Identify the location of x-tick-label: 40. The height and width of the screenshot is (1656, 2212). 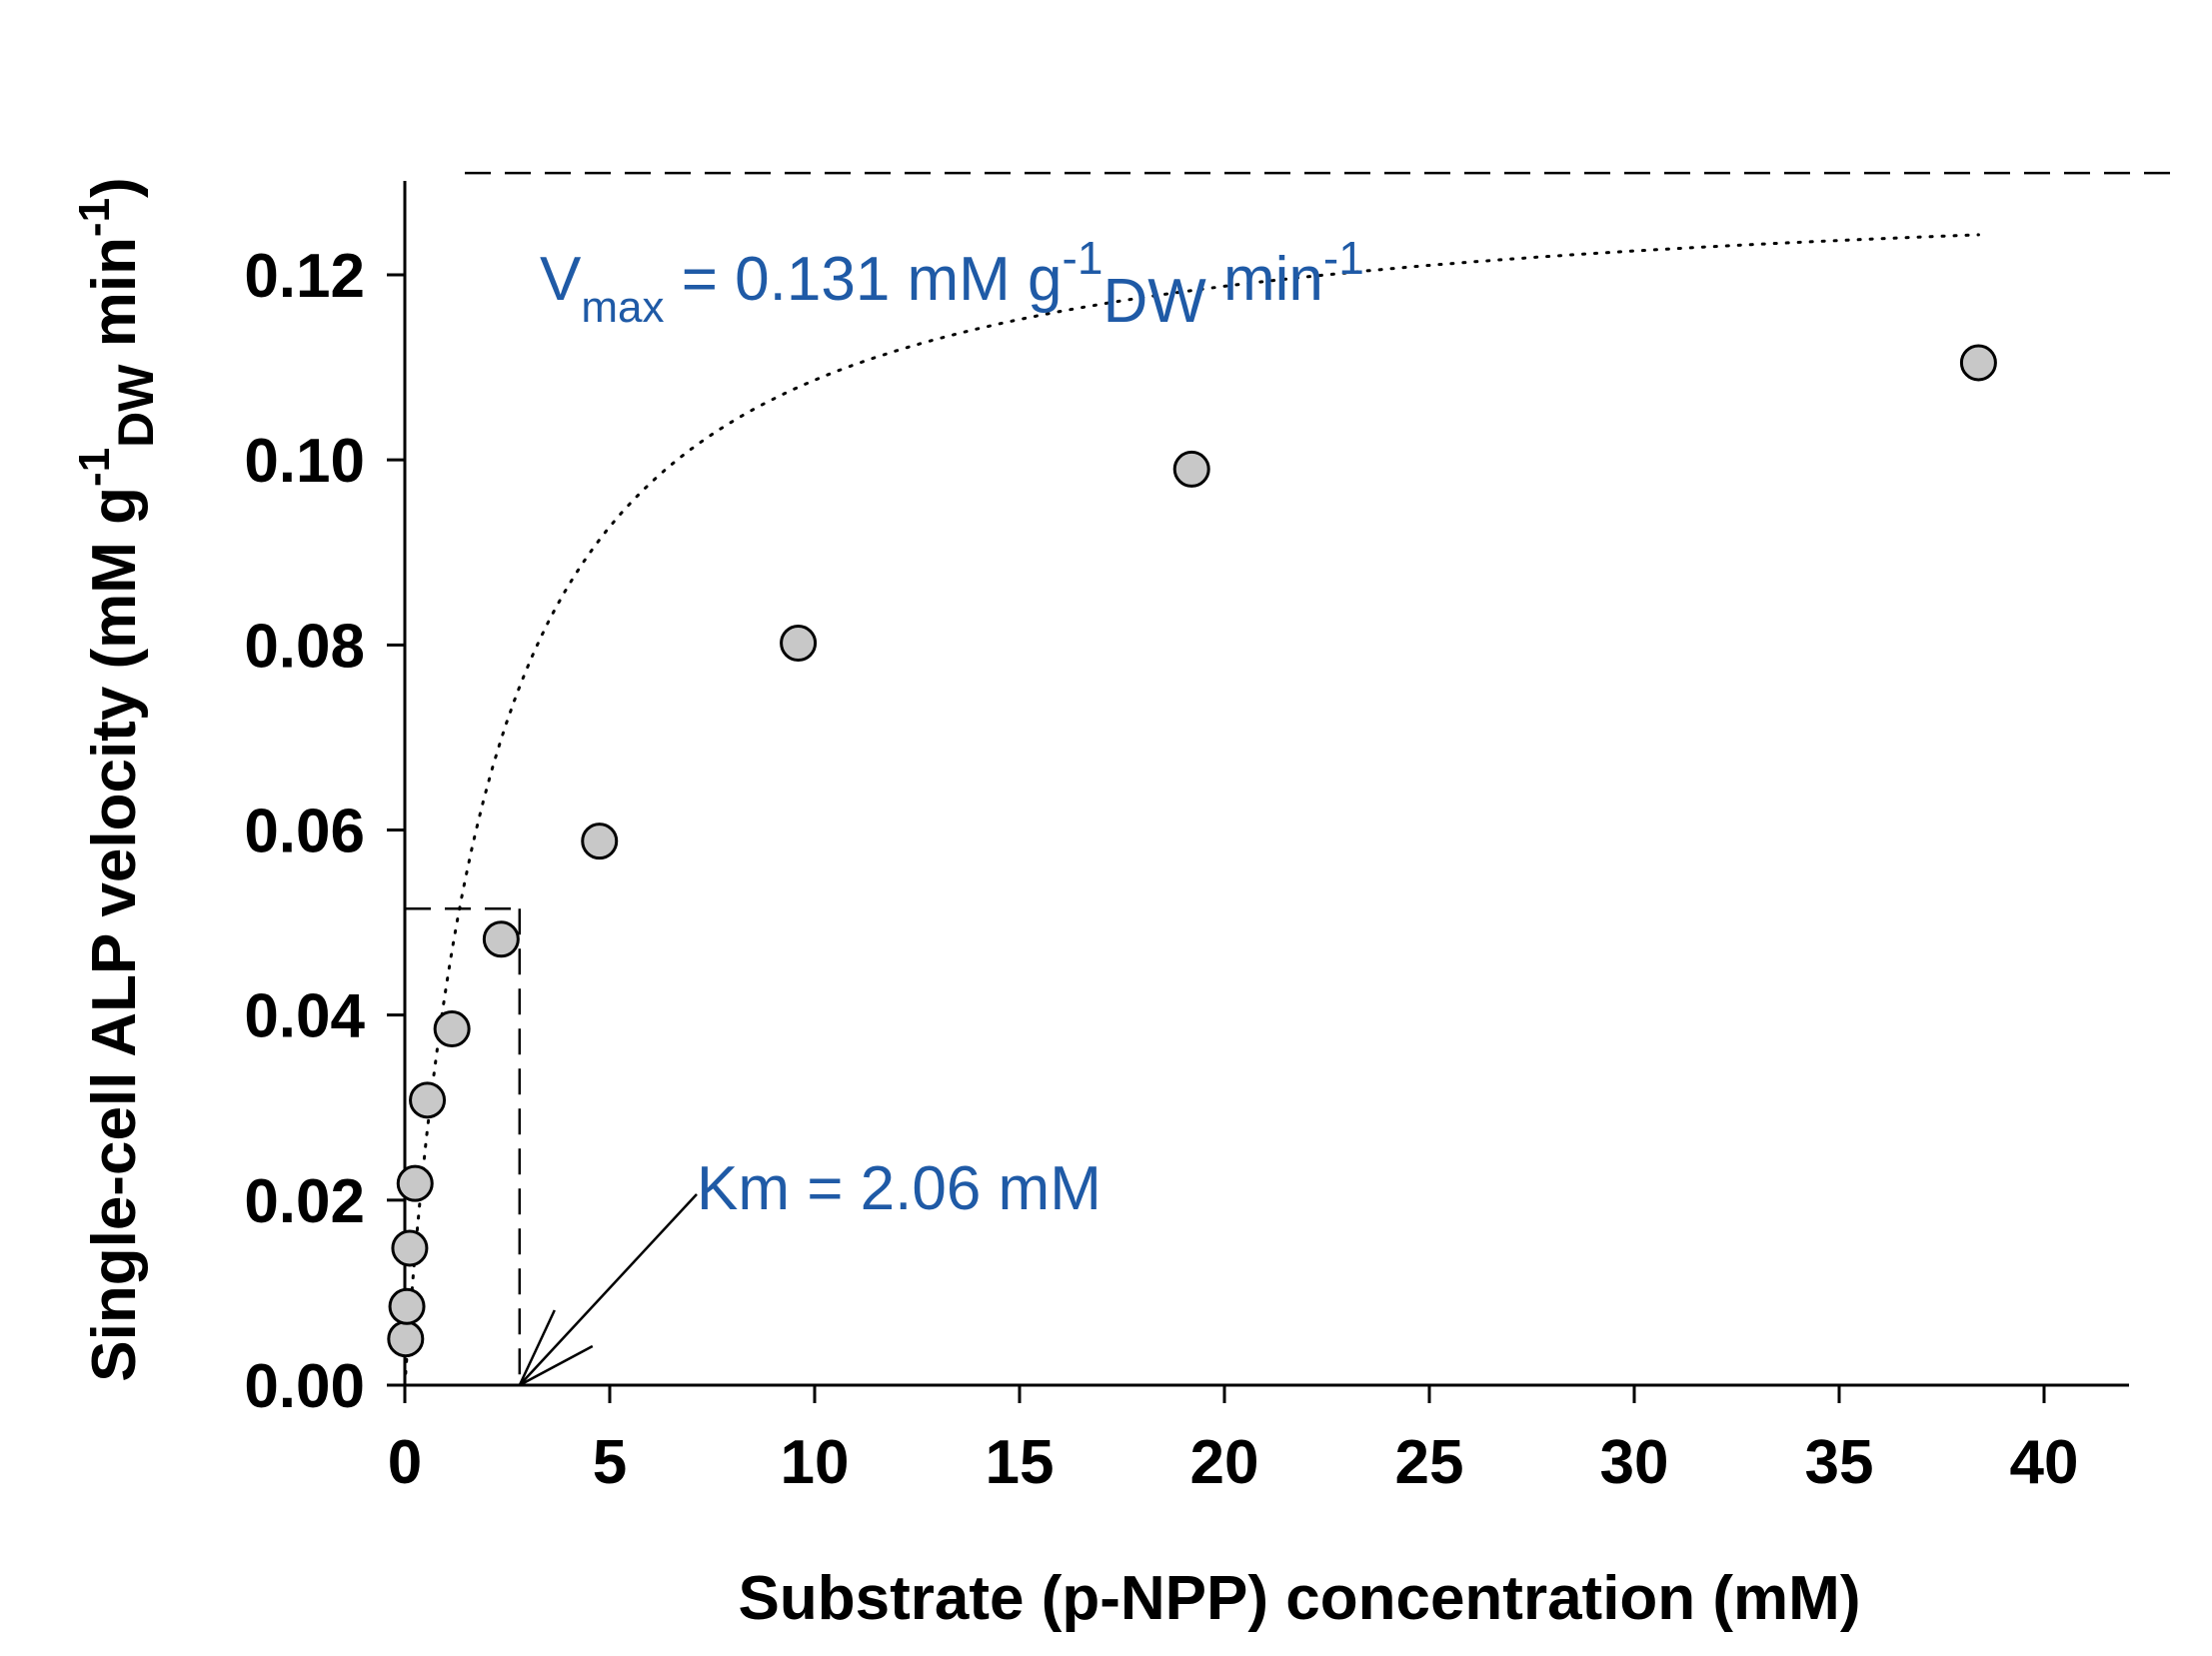
(2044, 1462).